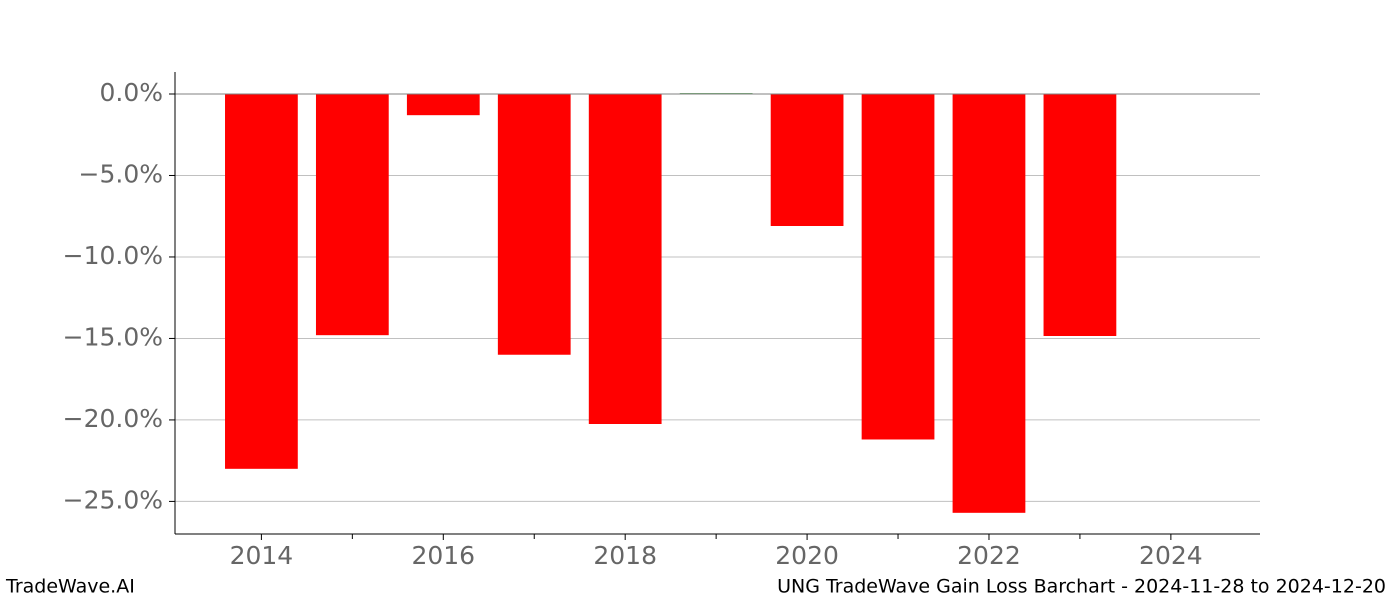 This screenshot has height=604, width=1400. Describe the element at coordinates (121, 173) in the screenshot. I see `y-tick-label: −5.0%` at that location.